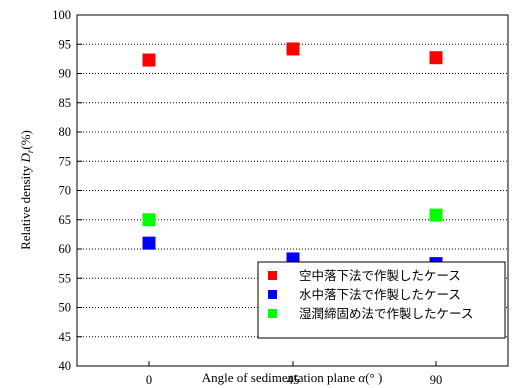  I want to click on y-axis-symbol: D, so click(25, 158).